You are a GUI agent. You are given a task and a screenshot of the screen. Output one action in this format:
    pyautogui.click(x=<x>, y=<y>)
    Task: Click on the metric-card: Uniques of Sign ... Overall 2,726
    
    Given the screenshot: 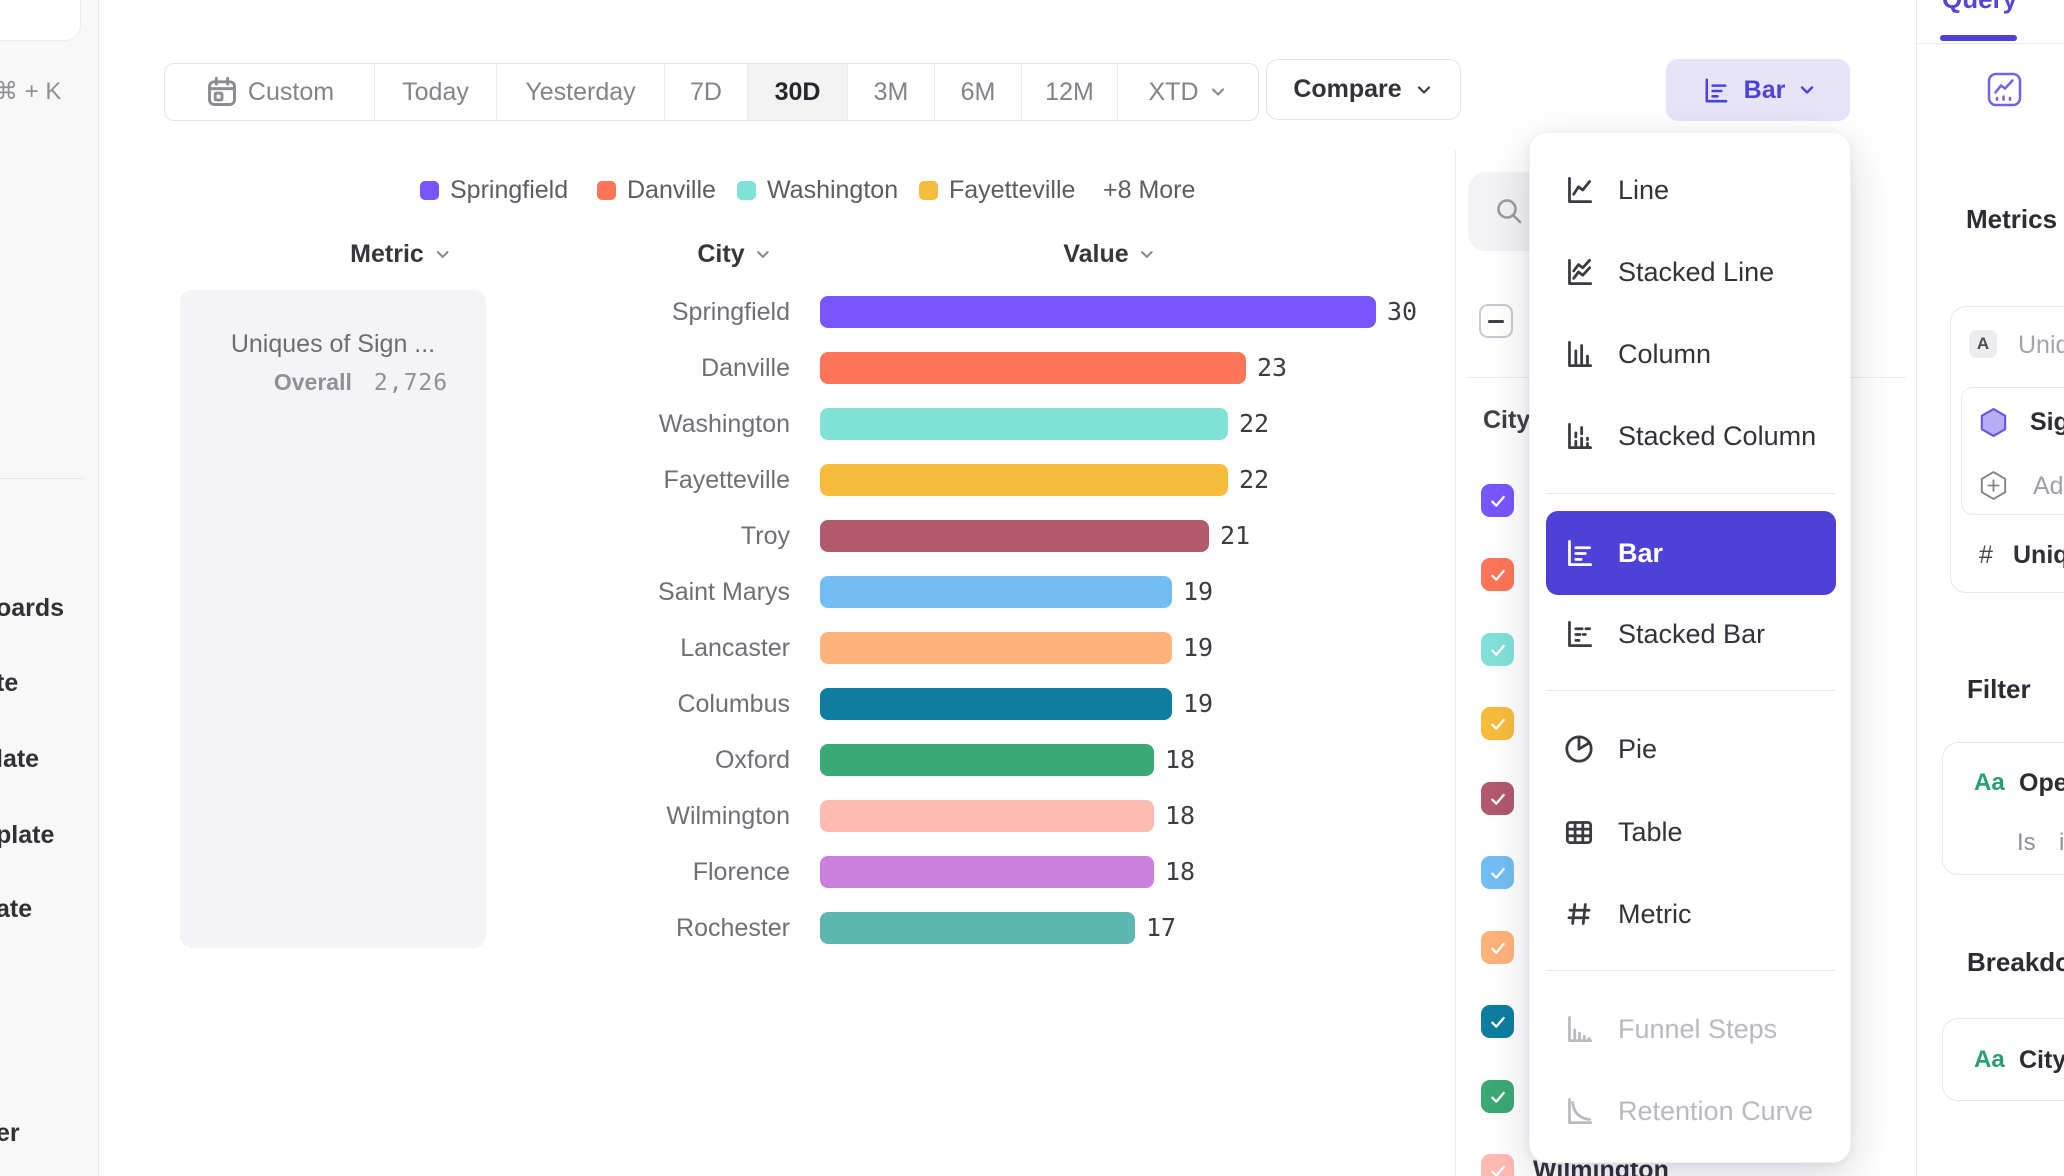 What is the action you would take?
    pyautogui.click(x=333, y=619)
    